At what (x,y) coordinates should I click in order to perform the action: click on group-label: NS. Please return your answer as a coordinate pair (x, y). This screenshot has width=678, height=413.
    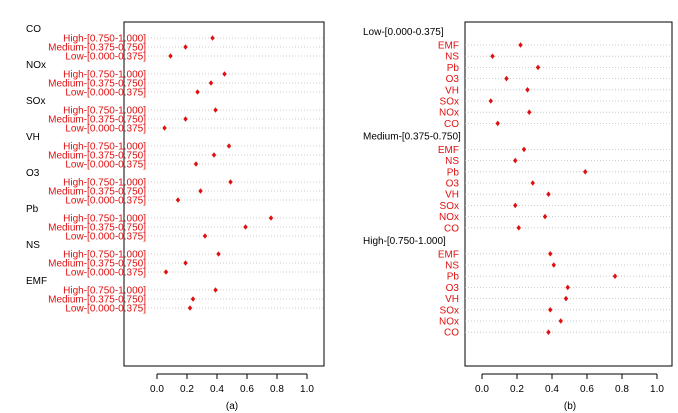
    Looking at the image, I should click on (33, 245).